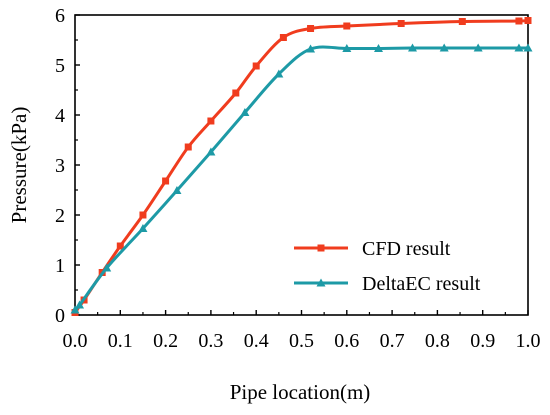 The height and width of the screenshot is (415, 550). Describe the element at coordinates (60, 116) in the screenshot. I see `y-tick-label: 4` at that location.